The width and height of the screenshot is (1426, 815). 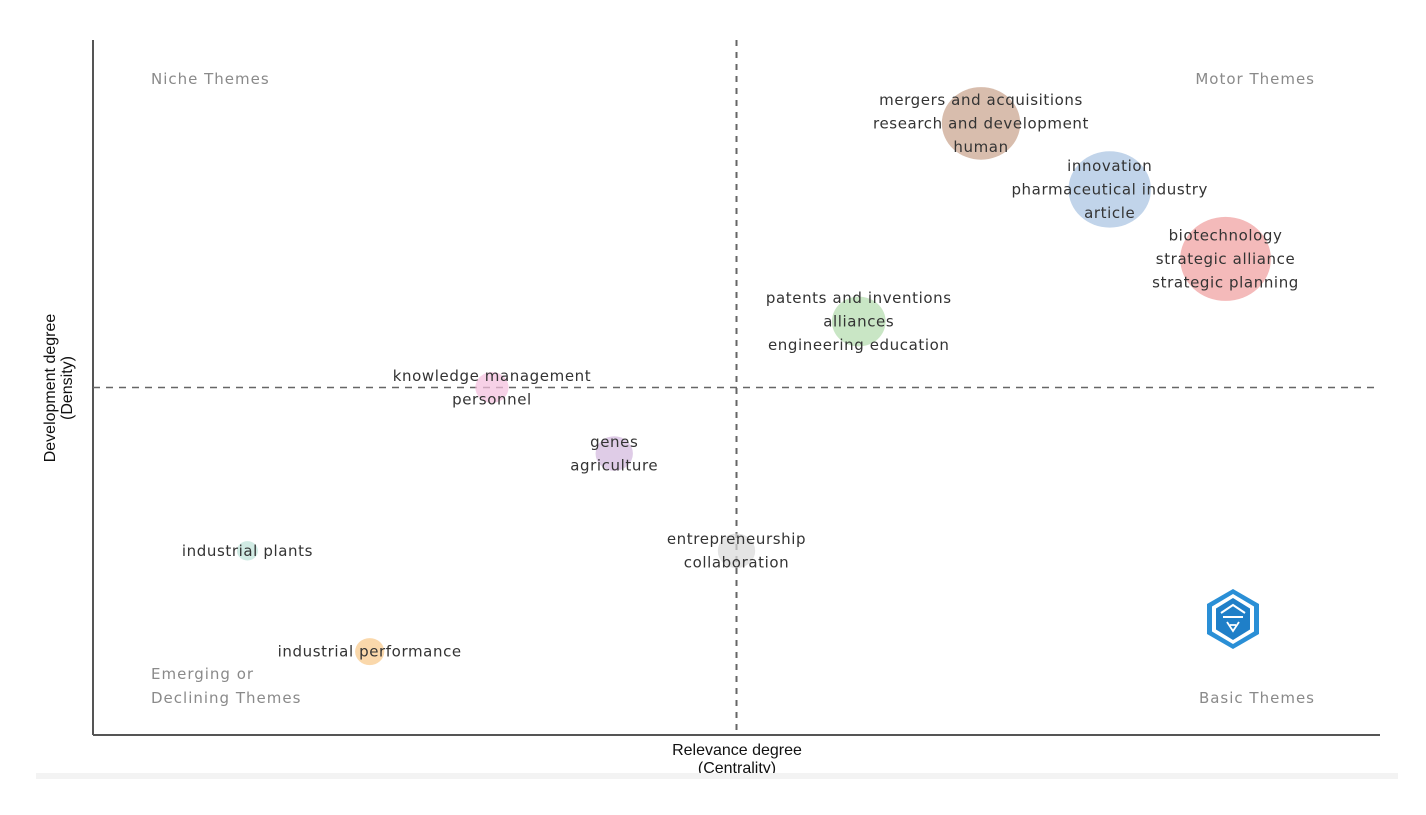 I want to click on cluster-4-label-2: alliances, so click(x=858, y=321).